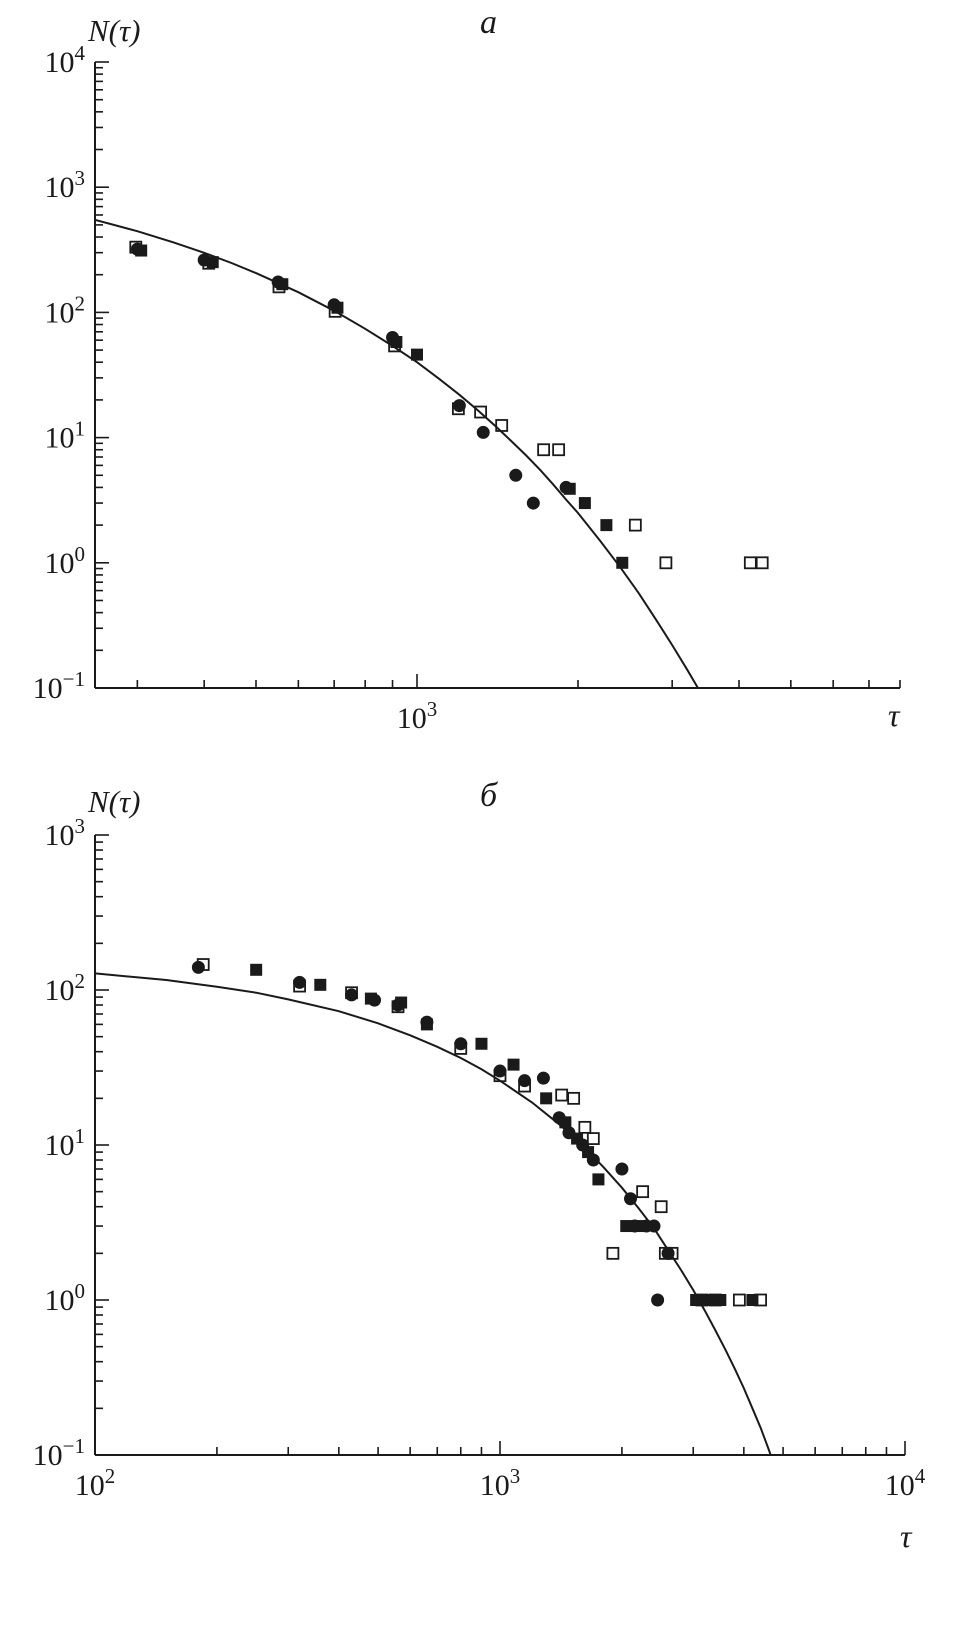 This screenshot has width=977, height=1647. Describe the element at coordinates (894, 715) in the screenshot. I see `chart-a-x-axis-label: τ` at that location.